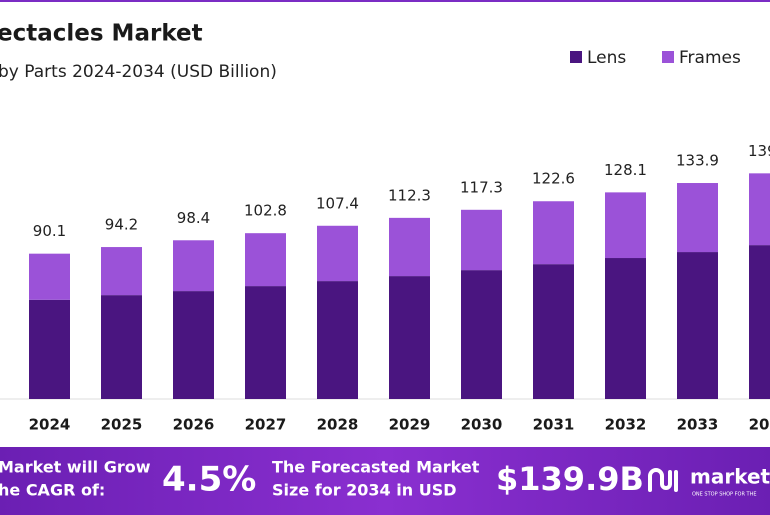 Image resolution: width=770 pixels, height=515 pixels. Describe the element at coordinates (265, 211) in the screenshot. I see `total-label: 102.8` at that location.